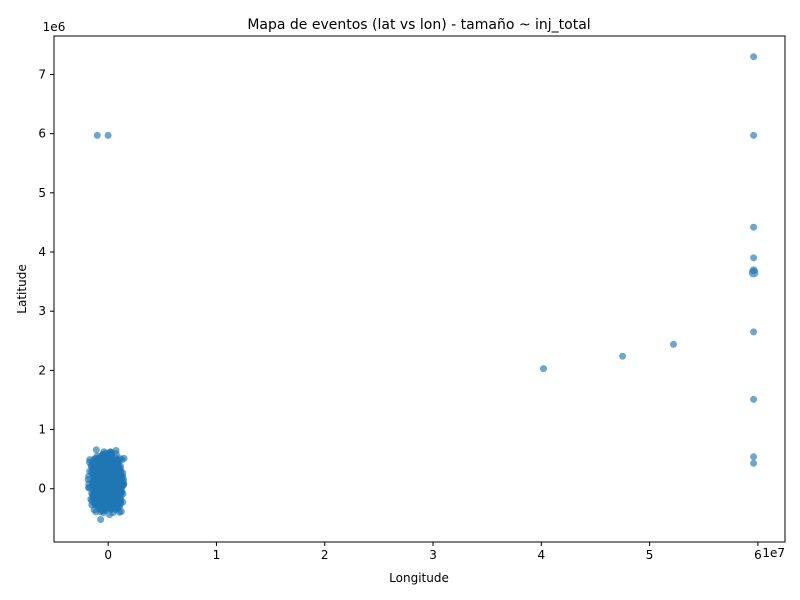 Image resolution: width=800 pixels, height=600 pixels. Describe the element at coordinates (42, 489) in the screenshot. I see `y-tick-label: 0` at that location.